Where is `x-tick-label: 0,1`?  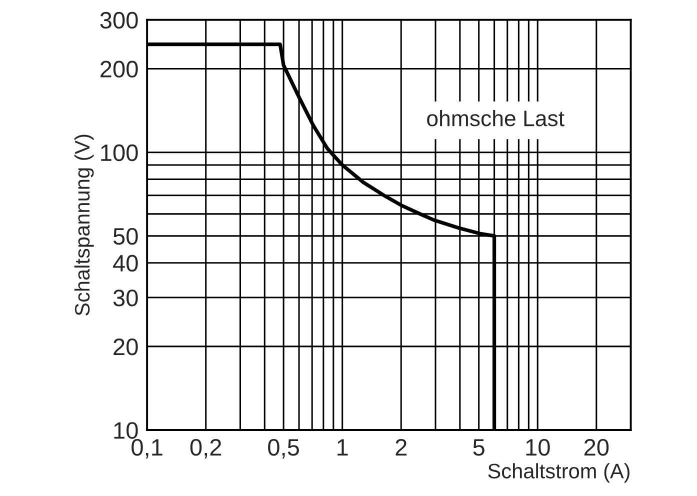 x-tick-label: 0,1 is located at coordinates (147, 448).